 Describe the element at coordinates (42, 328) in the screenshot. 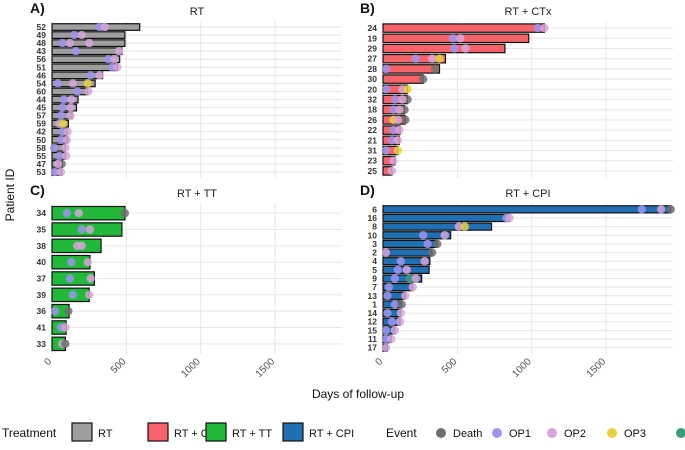

I see `y-tick-label: 41` at that location.